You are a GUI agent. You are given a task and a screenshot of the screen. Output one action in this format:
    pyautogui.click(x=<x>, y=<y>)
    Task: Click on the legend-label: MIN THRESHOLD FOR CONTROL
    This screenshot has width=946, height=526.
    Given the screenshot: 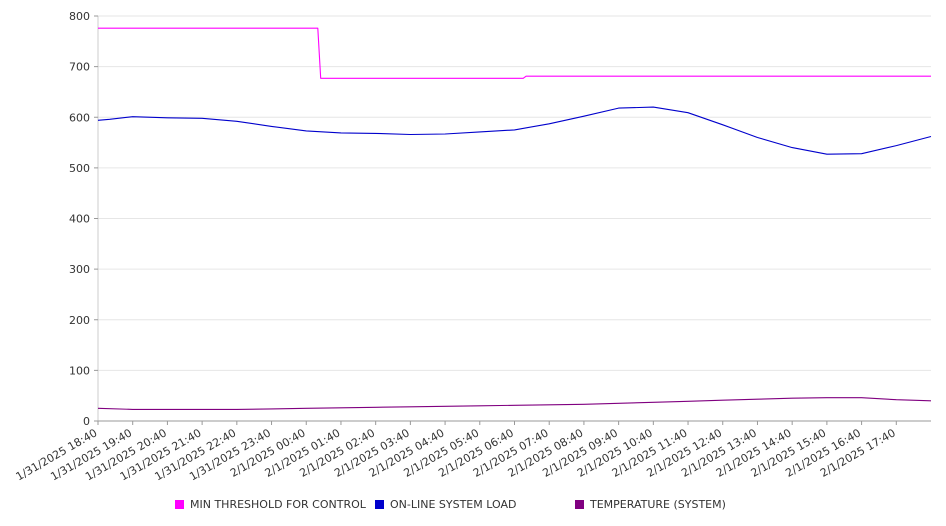 What is the action you would take?
    pyautogui.click(x=278, y=504)
    